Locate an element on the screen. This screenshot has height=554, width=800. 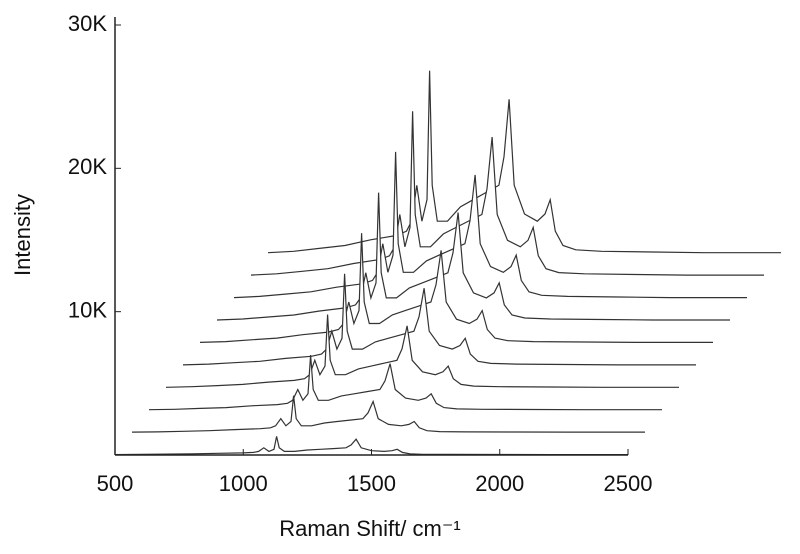
y-tick-label: 20K is located at coordinates (87, 166).